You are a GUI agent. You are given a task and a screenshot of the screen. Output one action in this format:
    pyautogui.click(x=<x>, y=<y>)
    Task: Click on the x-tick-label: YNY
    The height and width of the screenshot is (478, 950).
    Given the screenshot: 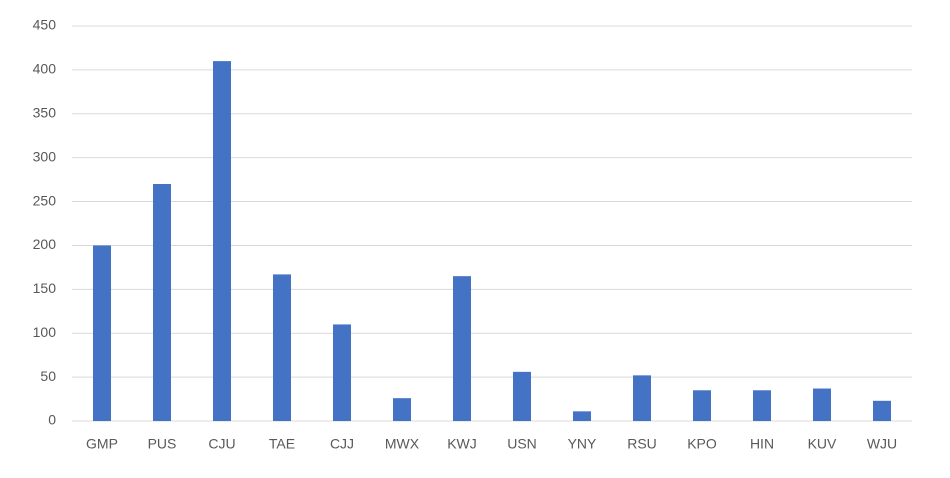 What is the action you would take?
    pyautogui.click(x=582, y=444)
    